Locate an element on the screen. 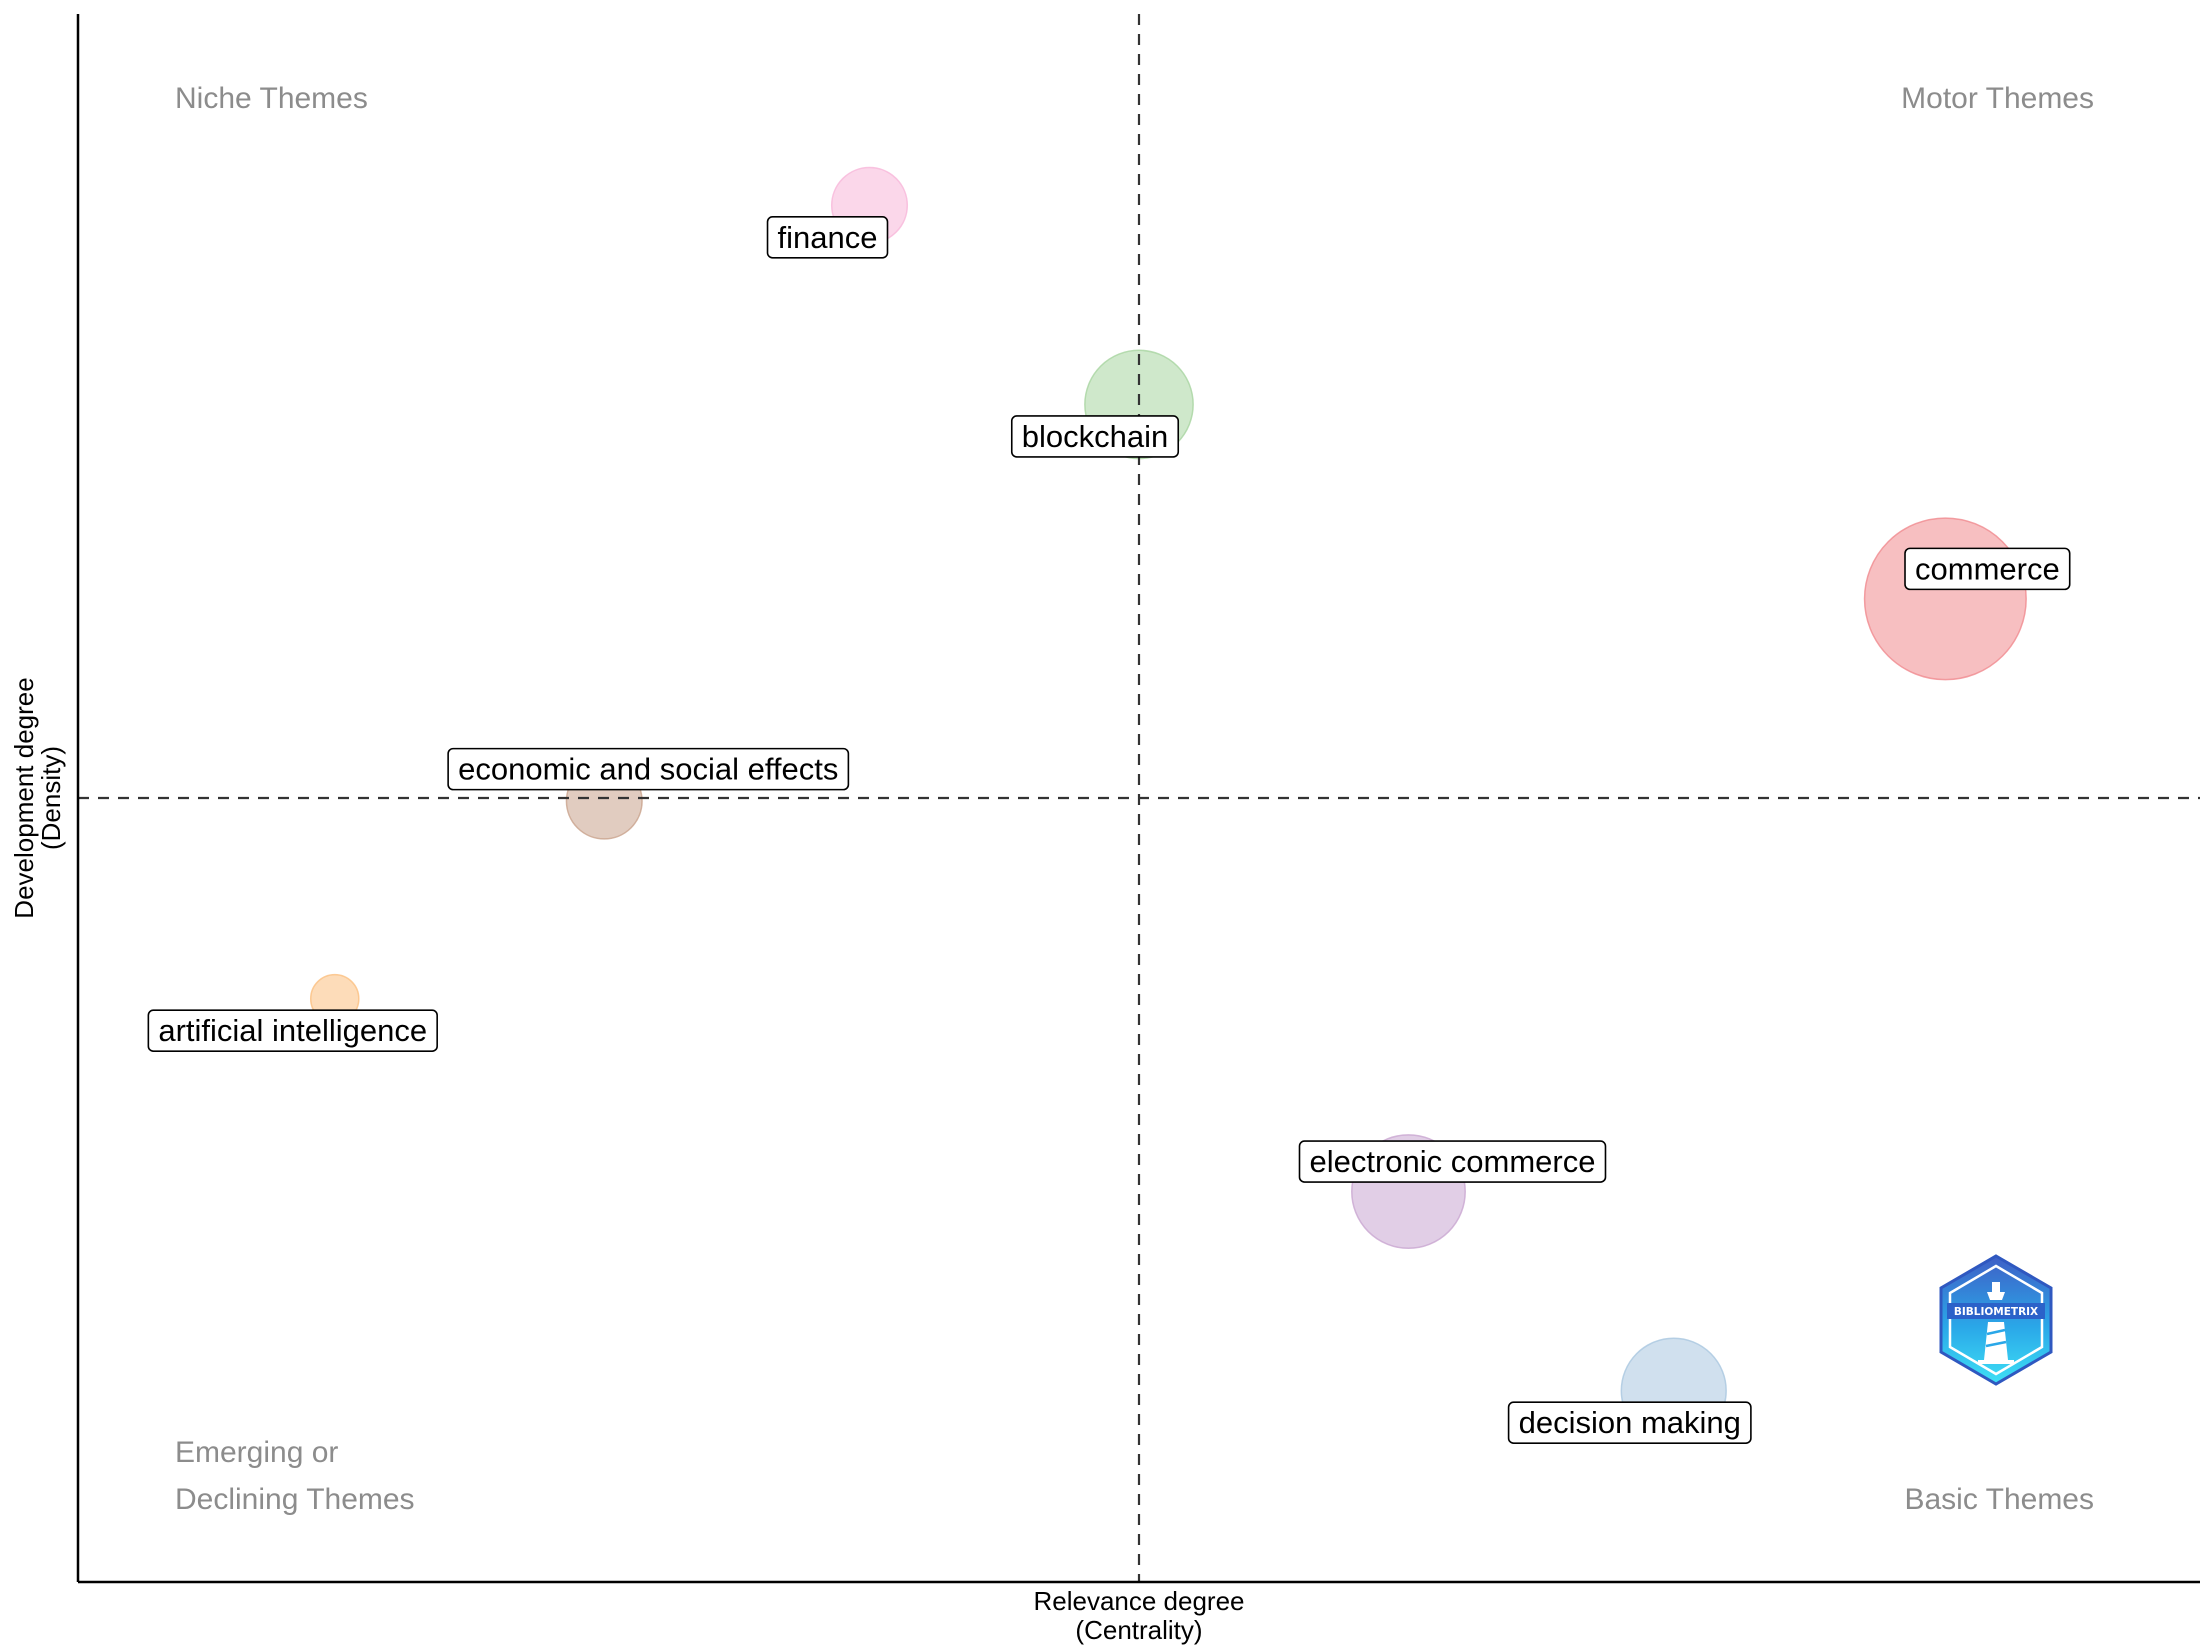 The height and width of the screenshot is (1650, 2200). label-text: artificial intelligence is located at coordinates (292, 1030).